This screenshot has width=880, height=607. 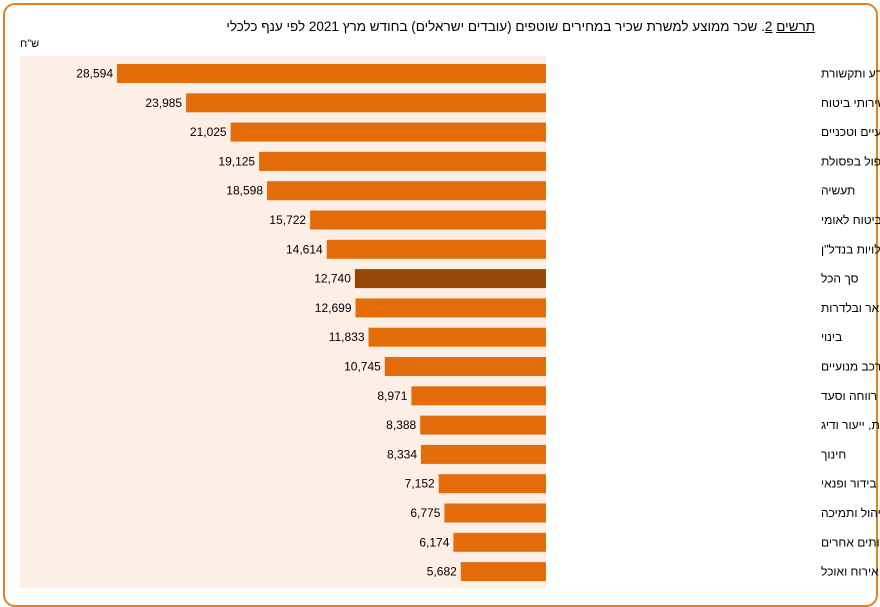 What do you see at coordinates (244, 191) in the screenshot?
I see `bar-value-label: 18,598` at bounding box center [244, 191].